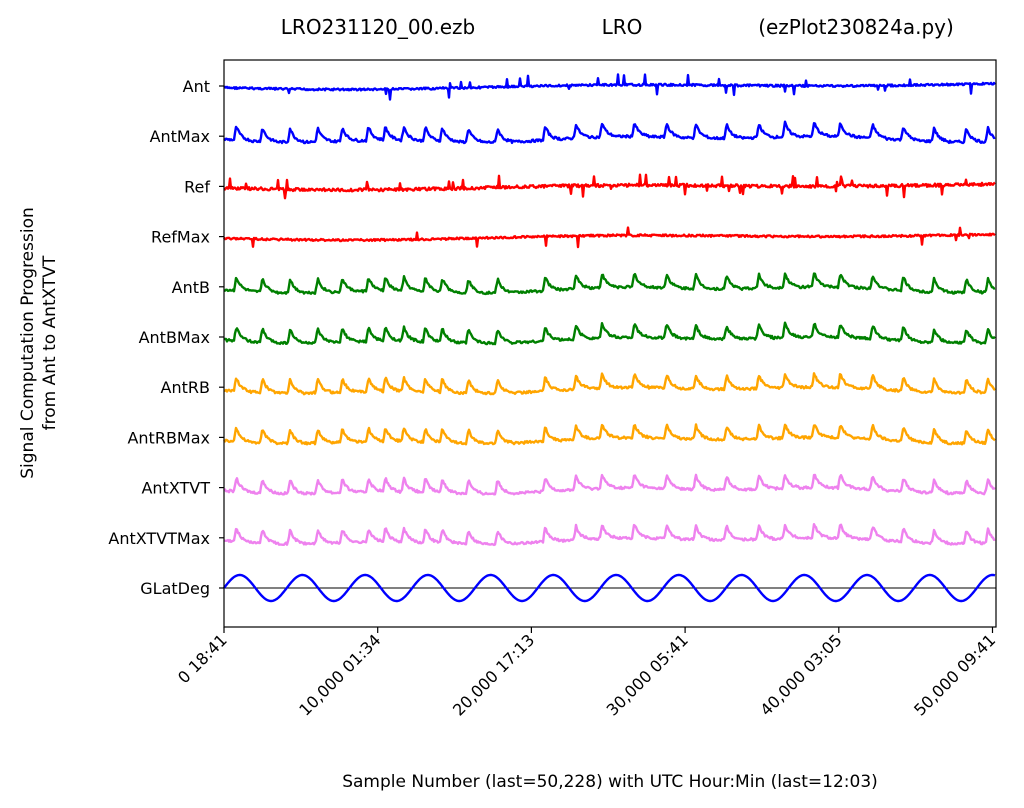 The image size is (1024, 808). I want to click on series-line-refmax, so click(609, 237).